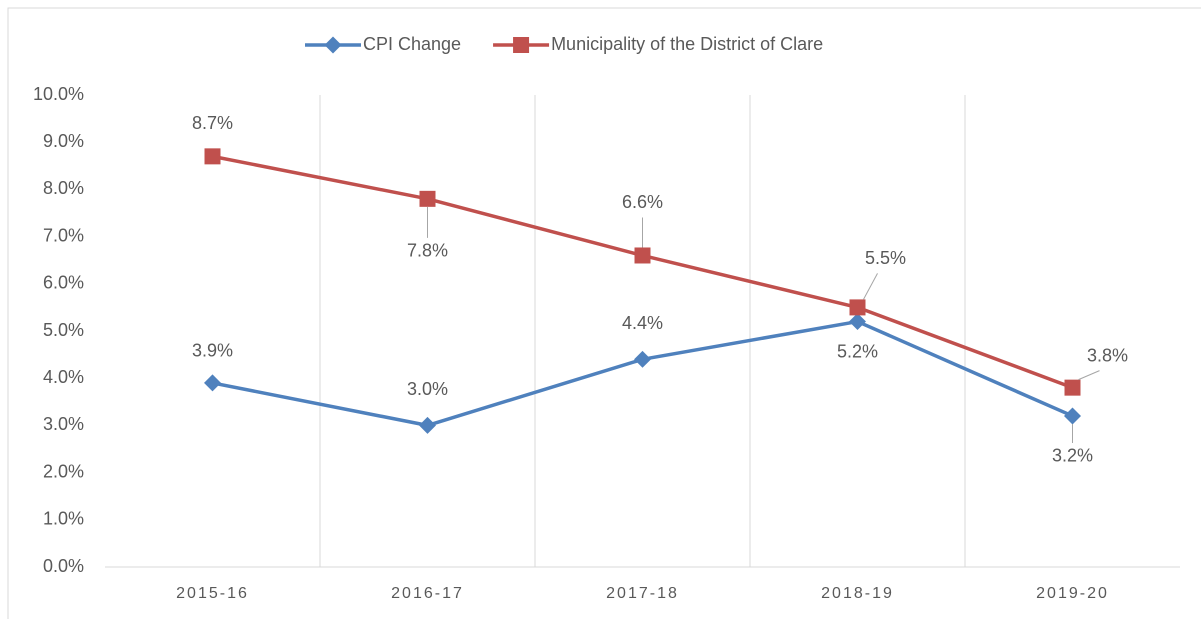 This screenshot has height=619, width=1201. What do you see at coordinates (427, 593) in the screenshot?
I see `x-tick-label: 2016-17` at bounding box center [427, 593].